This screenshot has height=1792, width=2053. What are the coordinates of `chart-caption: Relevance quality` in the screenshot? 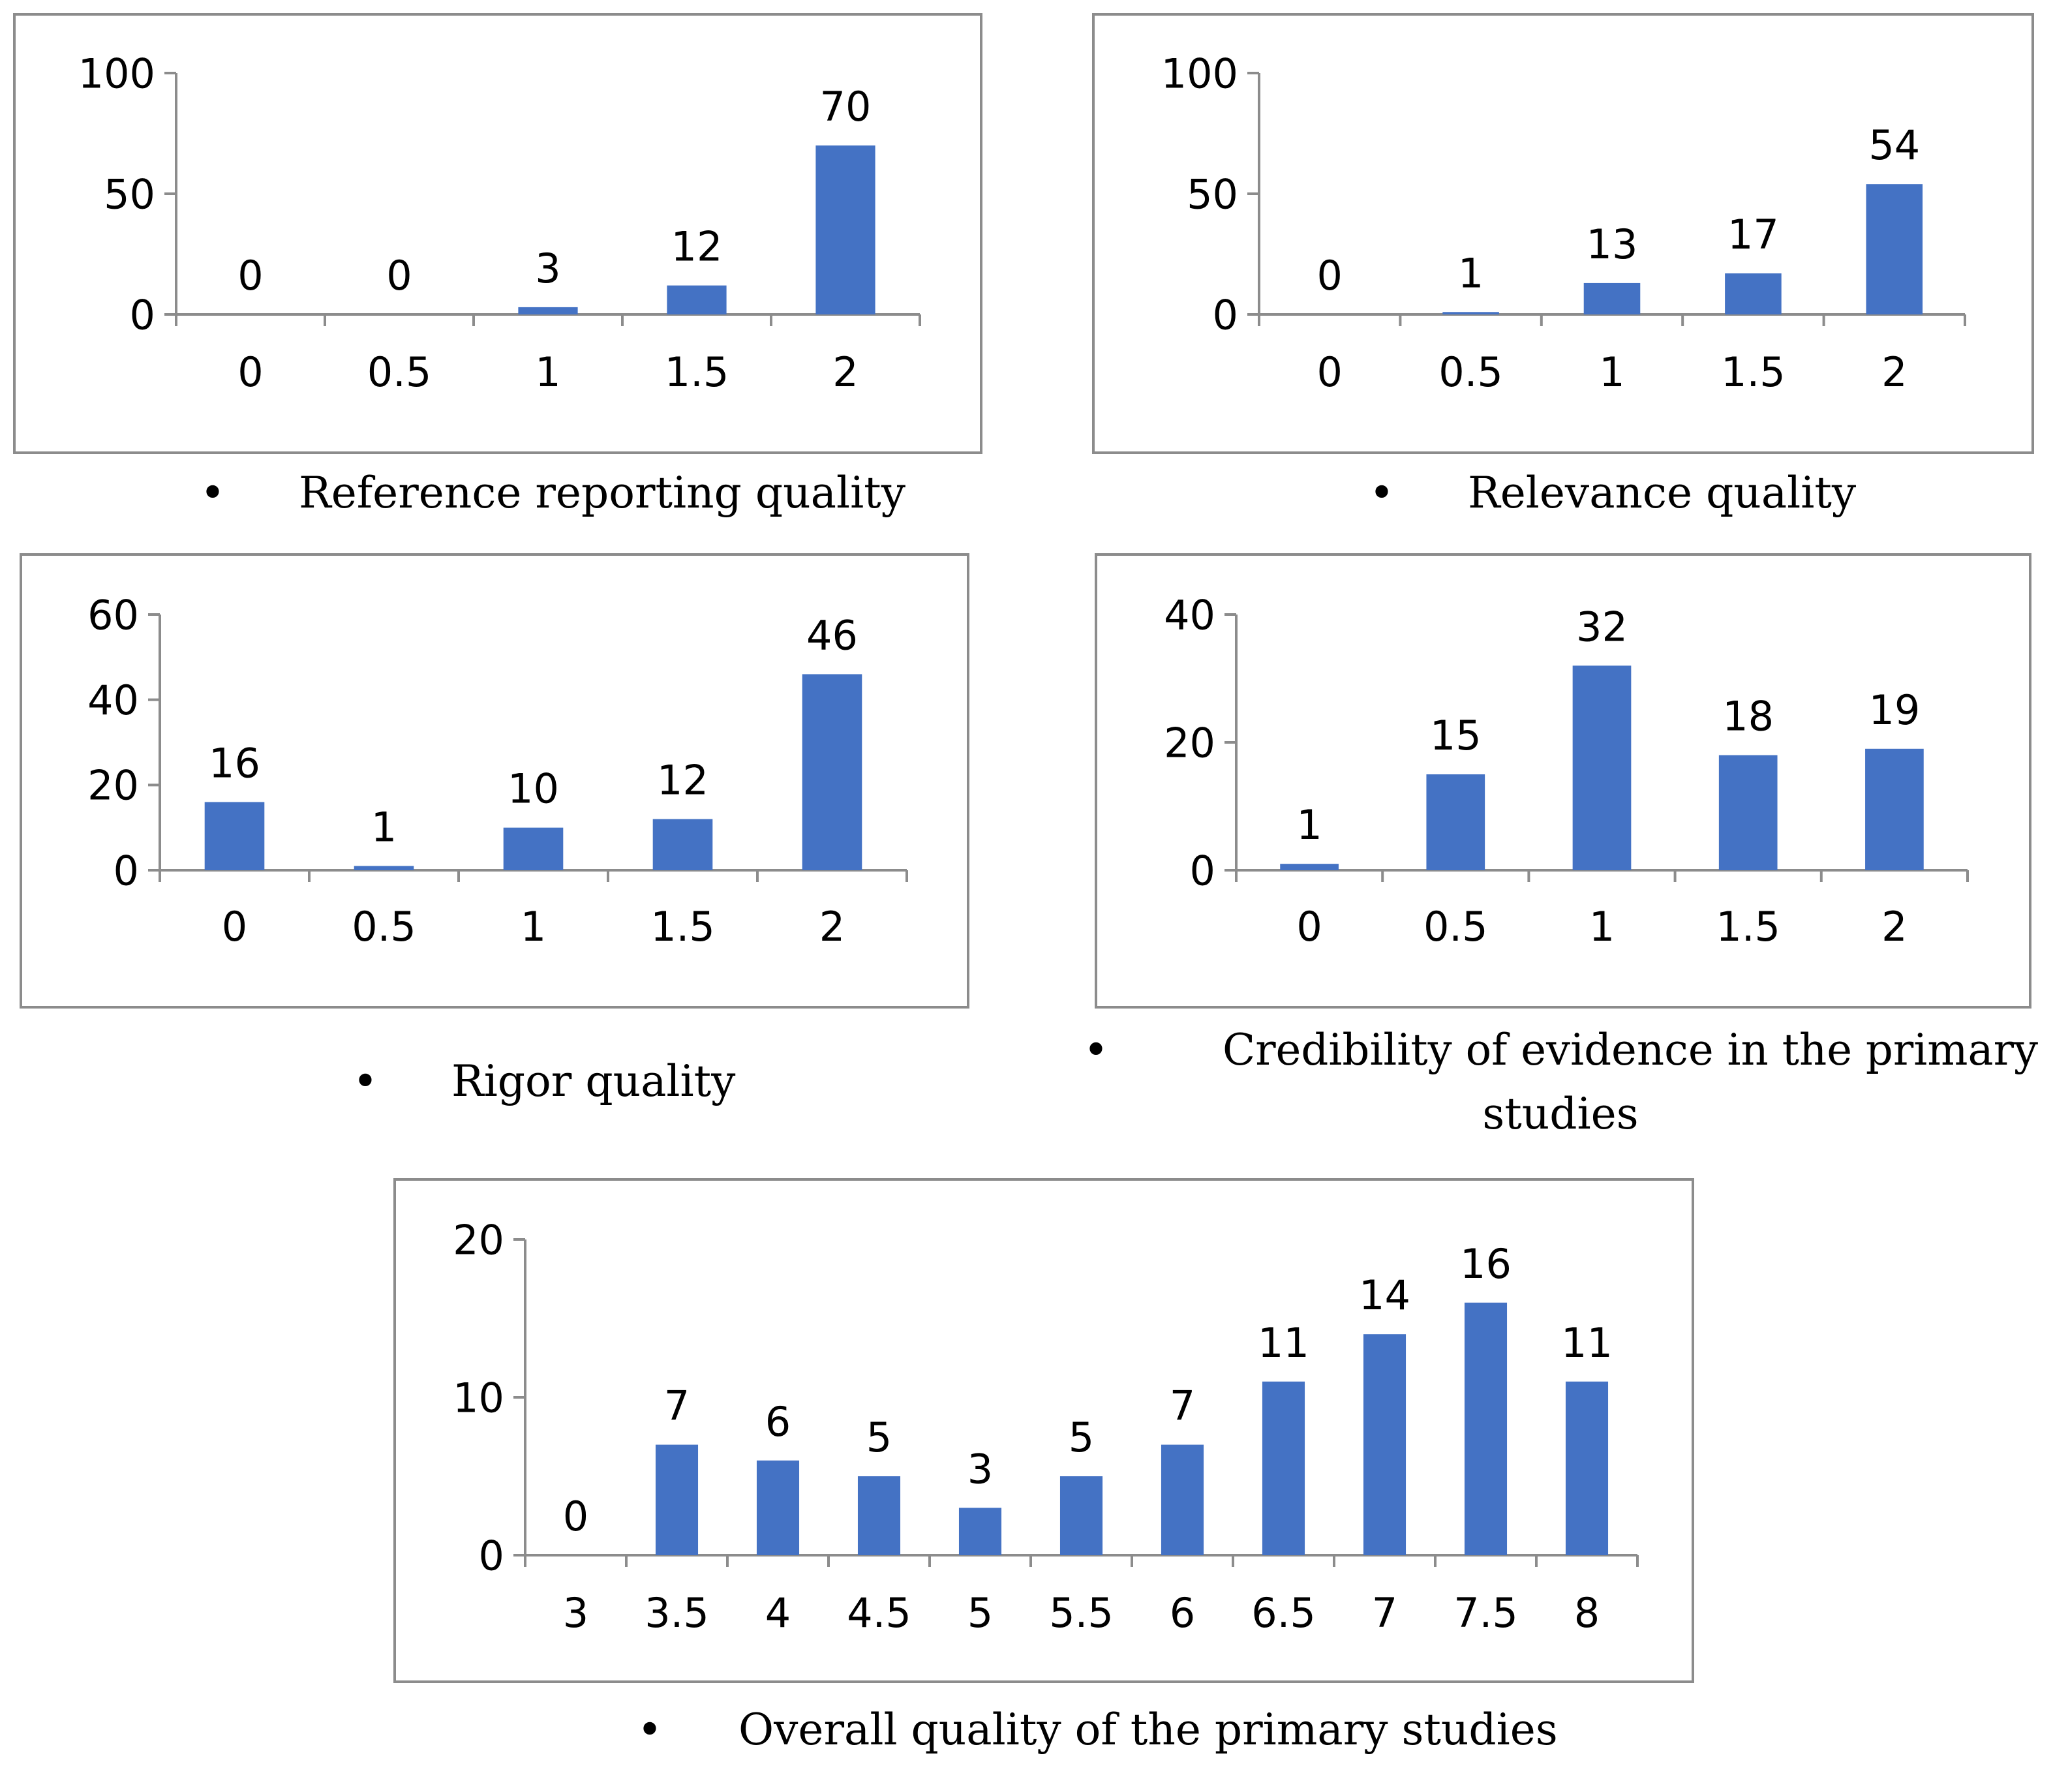 It's located at (1663, 493).